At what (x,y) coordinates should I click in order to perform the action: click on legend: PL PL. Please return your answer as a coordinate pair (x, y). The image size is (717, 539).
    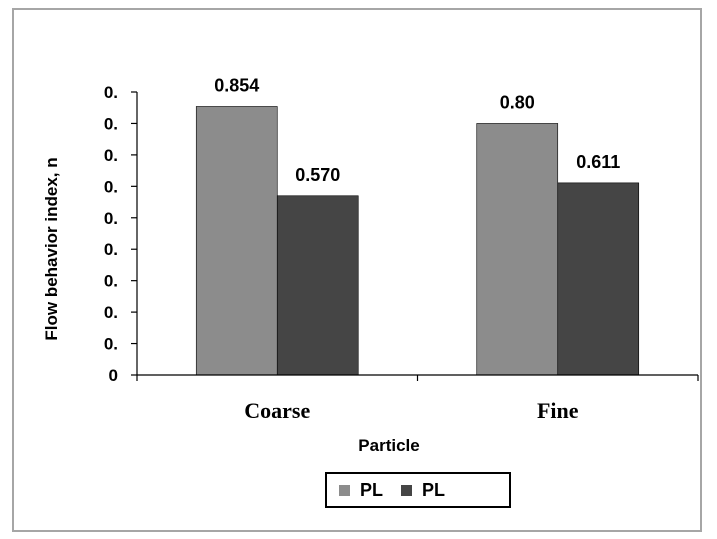
    Looking at the image, I should click on (418, 490).